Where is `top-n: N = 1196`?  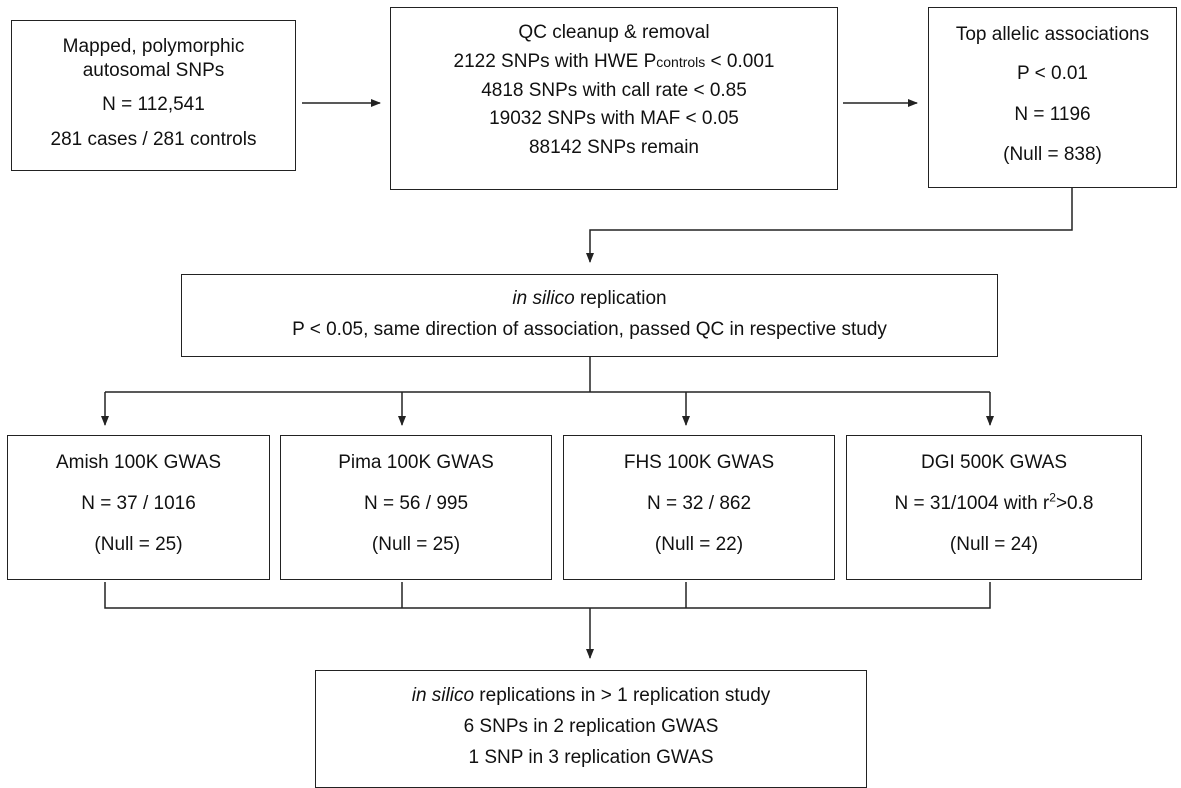 top-n: N = 1196 is located at coordinates (1052, 114).